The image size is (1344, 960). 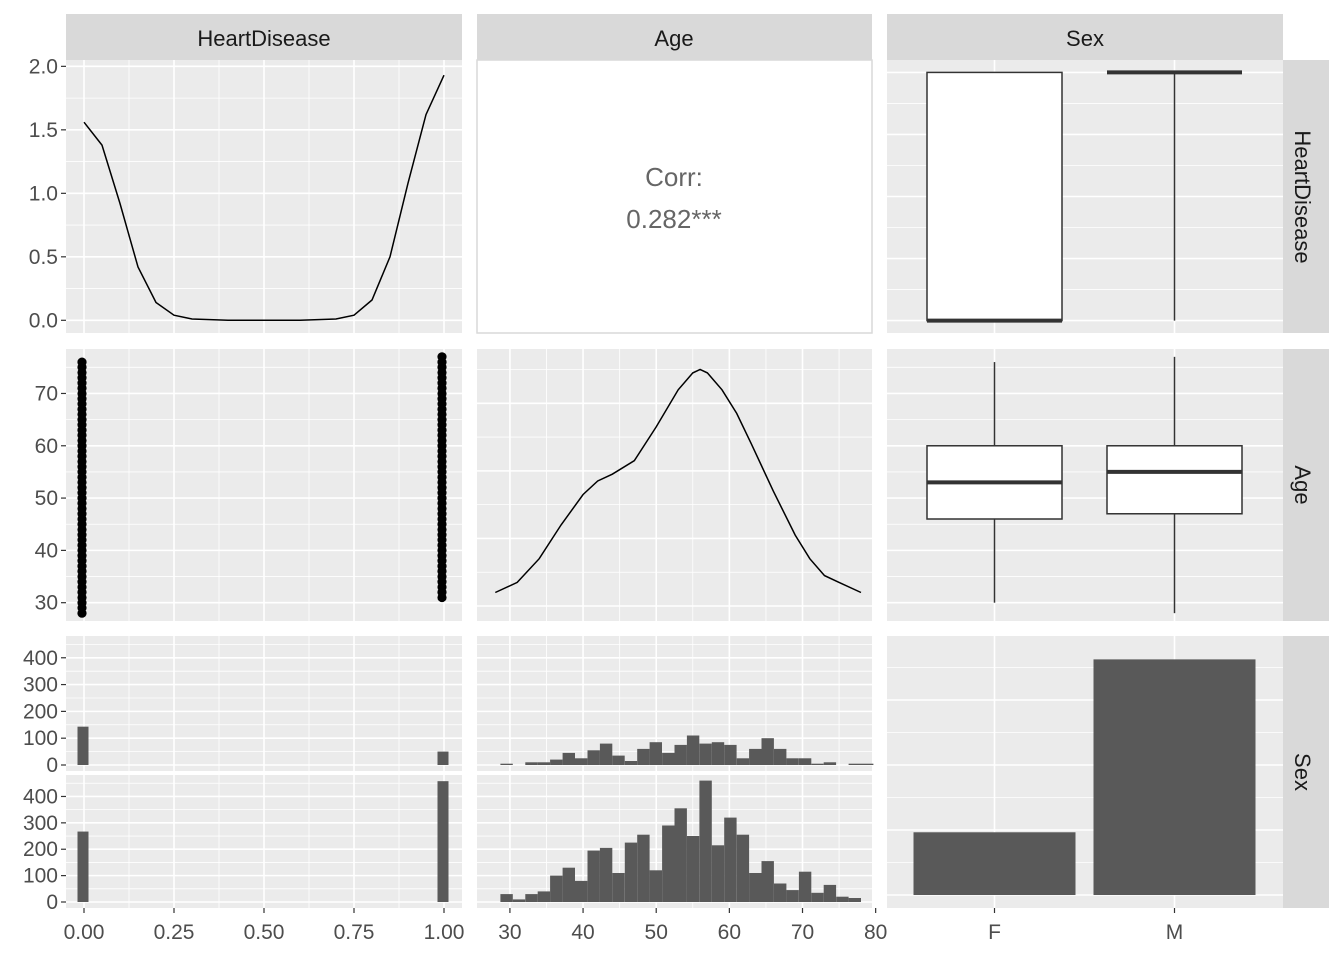 What do you see at coordinates (509, 932) in the screenshot?
I see `x-tick-label: 30` at bounding box center [509, 932].